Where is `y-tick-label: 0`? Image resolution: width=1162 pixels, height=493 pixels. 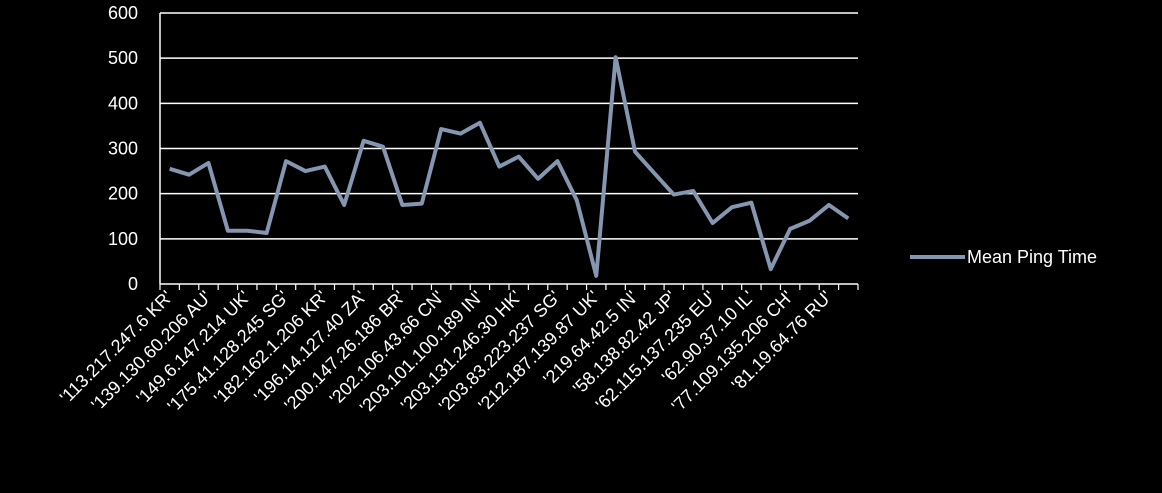 y-tick-label: 0 is located at coordinates (133, 284).